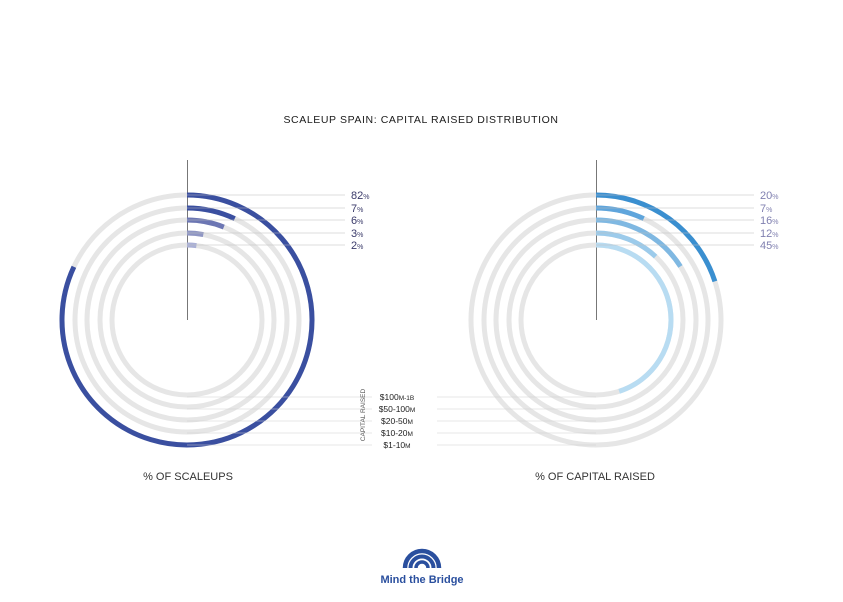 The width and height of the screenshot is (843, 602). Describe the element at coordinates (357, 246) in the screenshot. I see `data-label: 2%` at that location.